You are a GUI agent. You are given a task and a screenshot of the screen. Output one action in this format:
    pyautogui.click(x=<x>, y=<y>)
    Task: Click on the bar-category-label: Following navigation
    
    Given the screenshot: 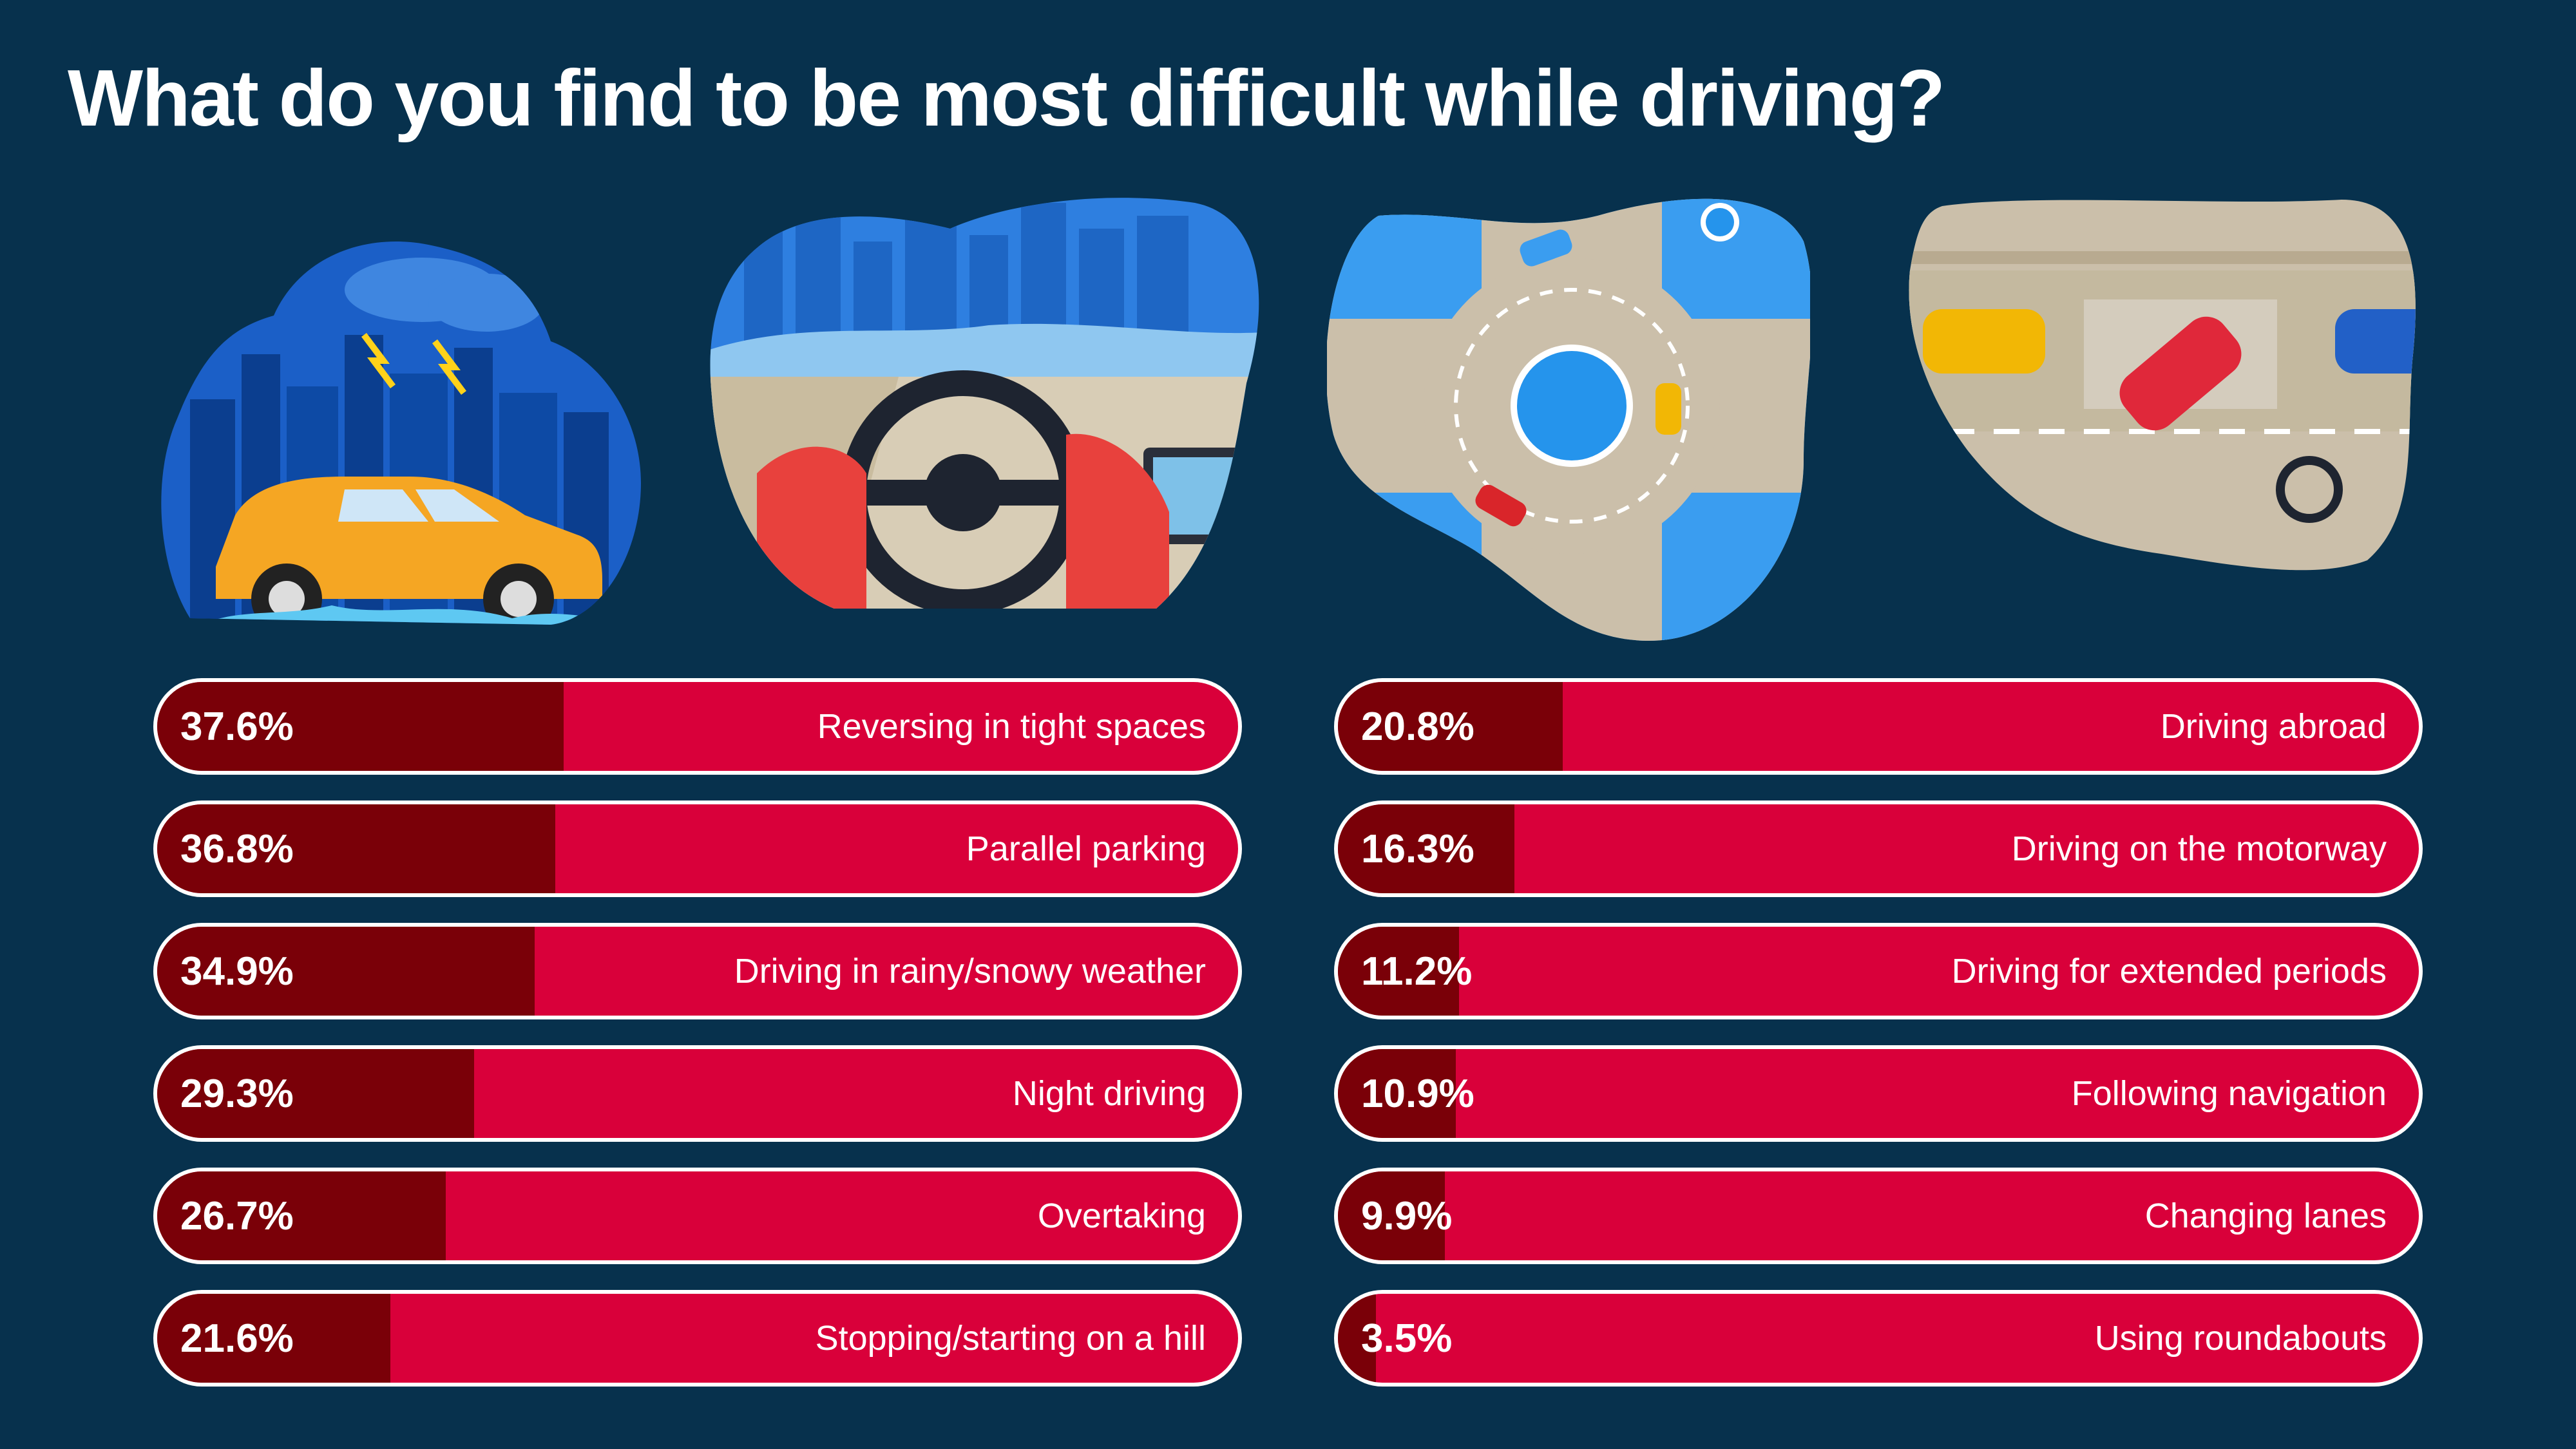 What is the action you would take?
    pyautogui.click(x=2229, y=1093)
    